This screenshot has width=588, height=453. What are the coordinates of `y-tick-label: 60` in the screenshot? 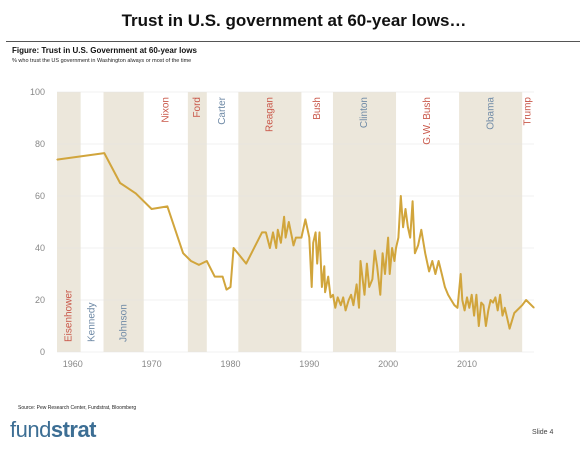 It's located at (40, 196).